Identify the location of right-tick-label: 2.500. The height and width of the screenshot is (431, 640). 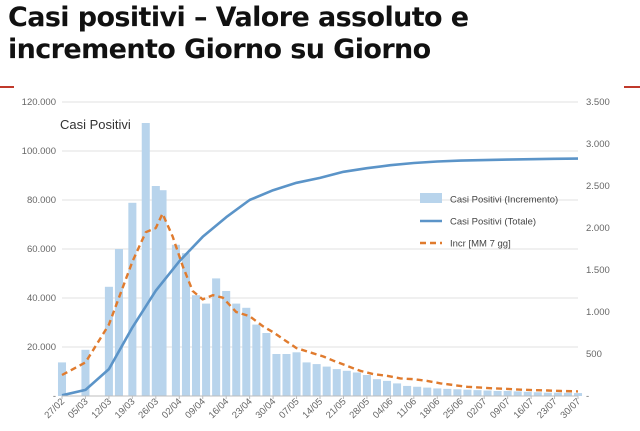
(598, 186).